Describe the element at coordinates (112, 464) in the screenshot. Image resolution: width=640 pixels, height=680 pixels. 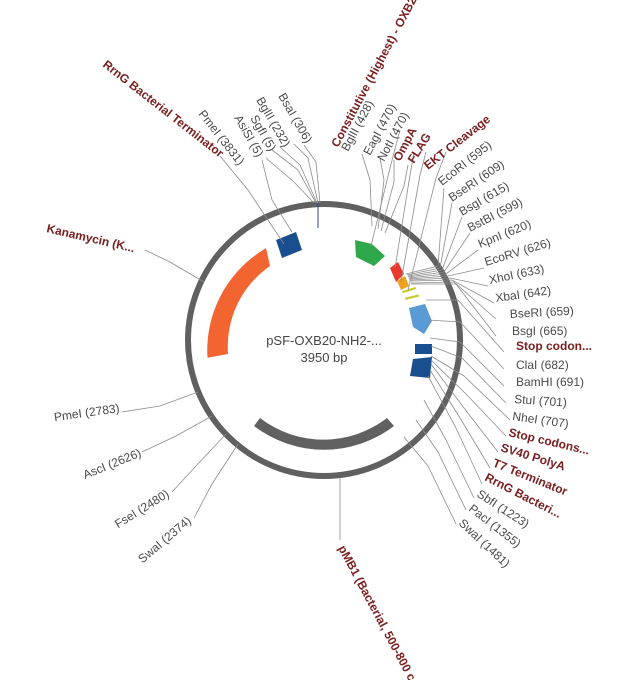
I see `site-asci: AscI (2626)` at that location.